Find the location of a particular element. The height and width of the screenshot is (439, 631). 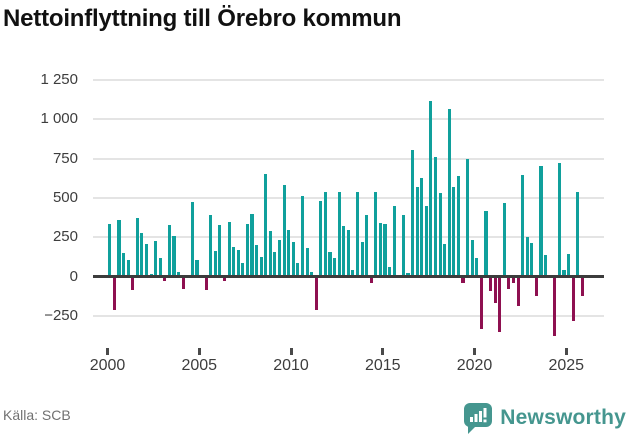

y-axis-label: 750 is located at coordinates (65, 158).